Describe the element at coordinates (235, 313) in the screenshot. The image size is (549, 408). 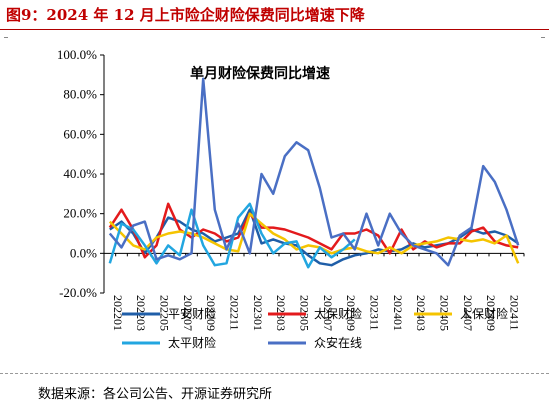
I see `x-tick-label: 202211` at that location.